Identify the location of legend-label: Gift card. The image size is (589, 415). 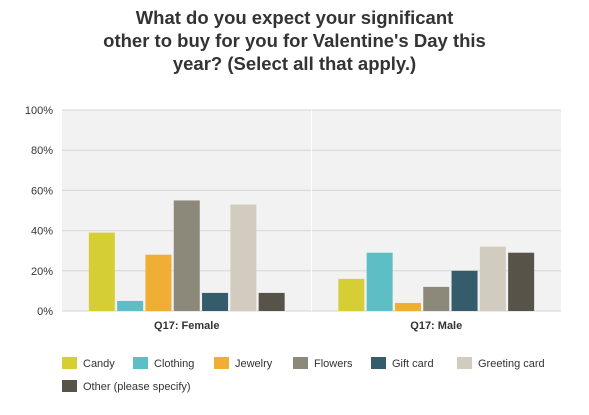
(413, 364).